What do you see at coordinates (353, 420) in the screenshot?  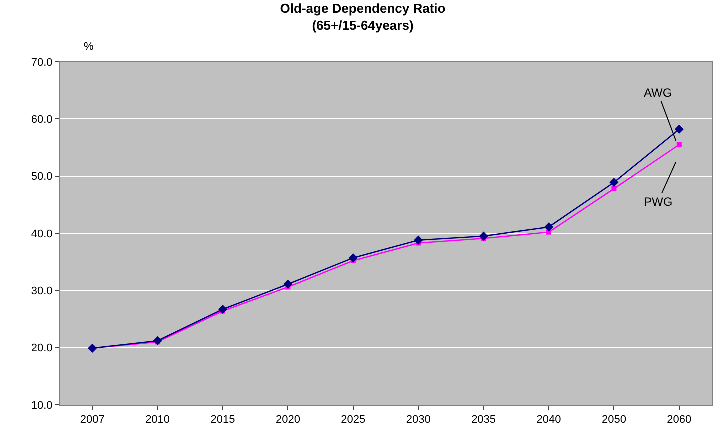 I see `x-tick-label: 2025` at bounding box center [353, 420].